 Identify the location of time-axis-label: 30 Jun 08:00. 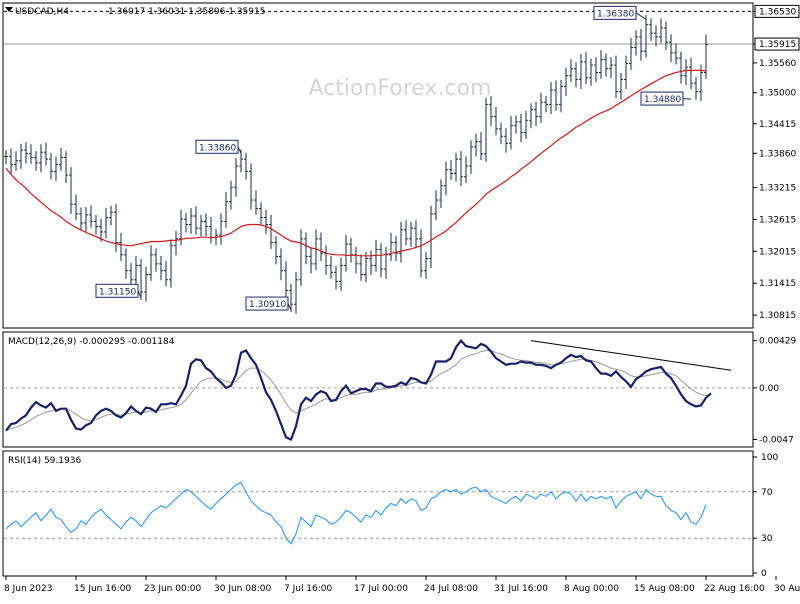
(242, 589).